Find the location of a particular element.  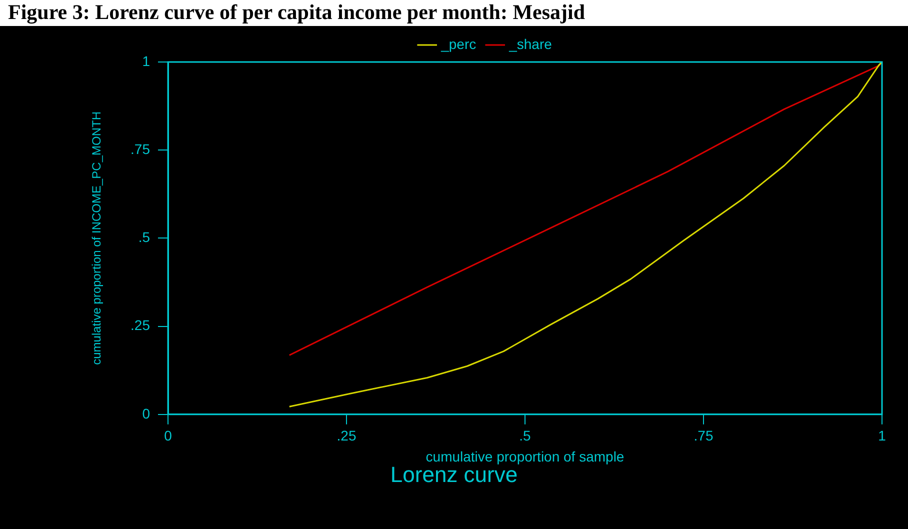

y-tick-label: .5 is located at coordinates (144, 237).